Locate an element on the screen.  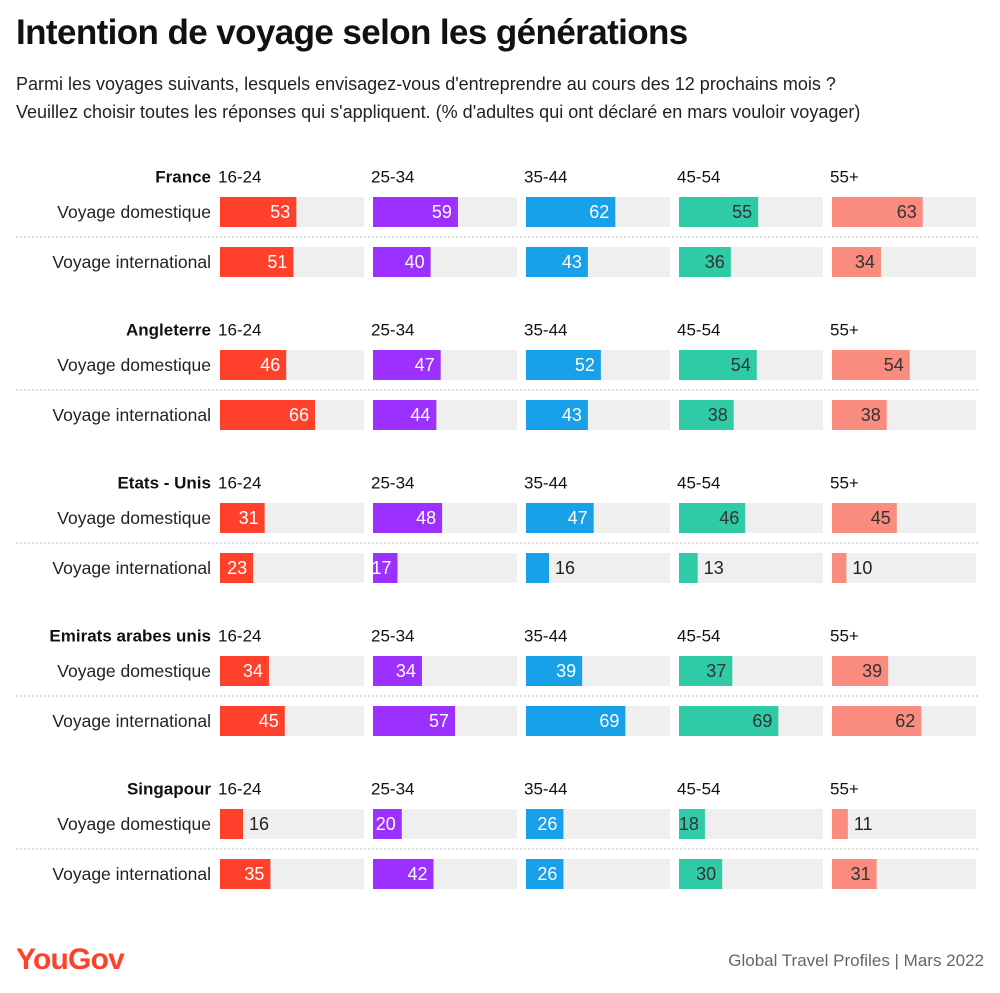
bar-value-label: 31 is located at coordinates (249, 518).